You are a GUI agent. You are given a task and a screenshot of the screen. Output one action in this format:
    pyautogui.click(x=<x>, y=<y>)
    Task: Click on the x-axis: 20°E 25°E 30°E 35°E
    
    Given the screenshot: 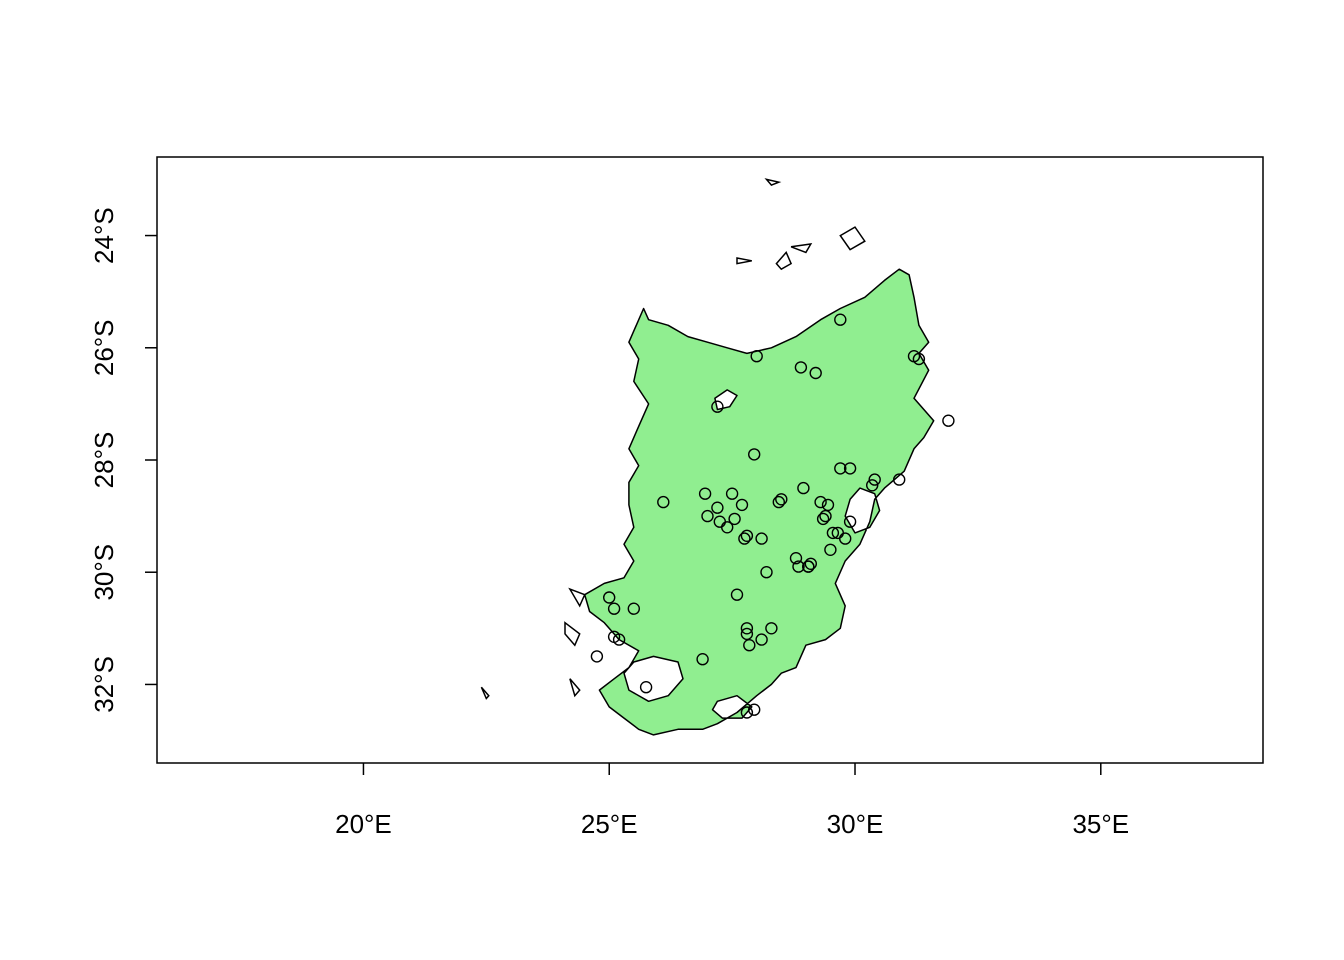 What is the action you would take?
    pyautogui.click(x=732, y=801)
    